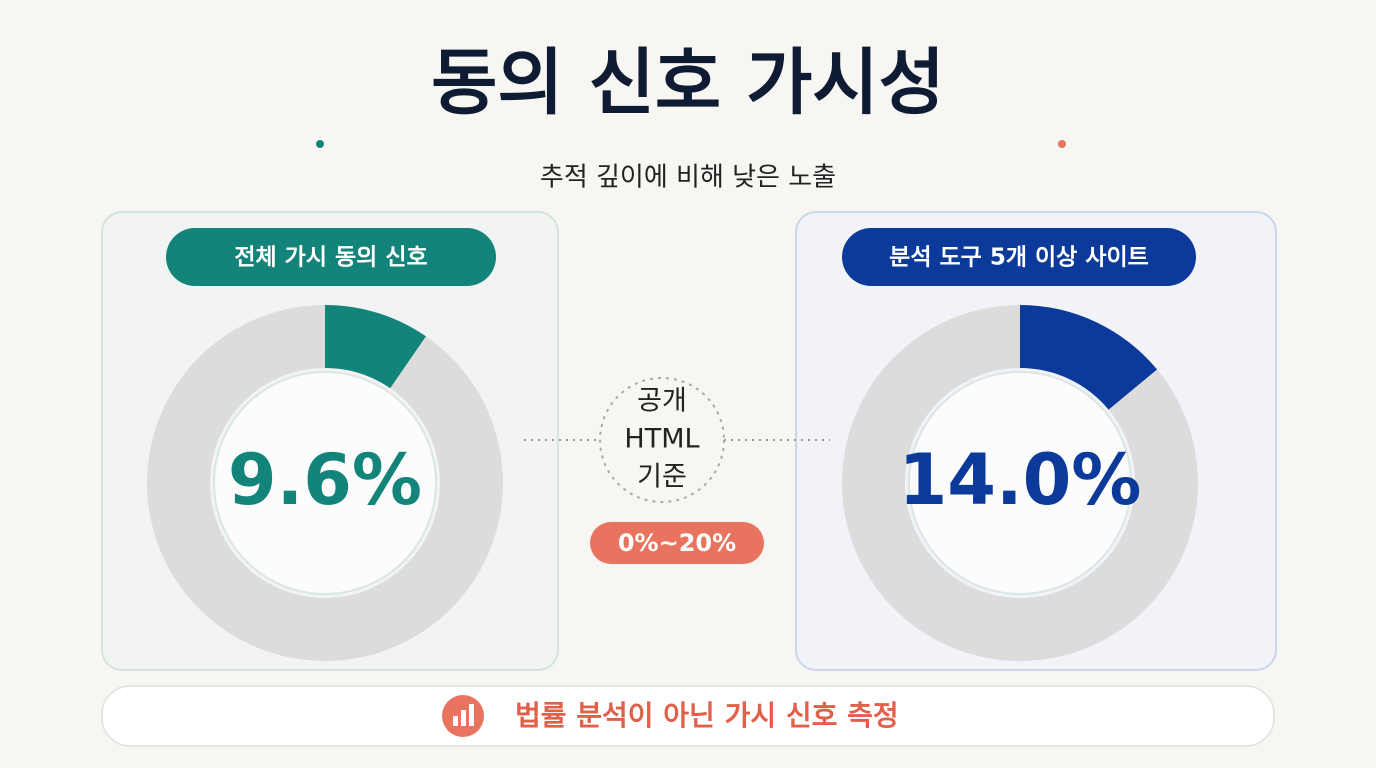 This screenshot has height=768, width=1376. I want to click on range-label: 0%~20%, so click(677, 543).